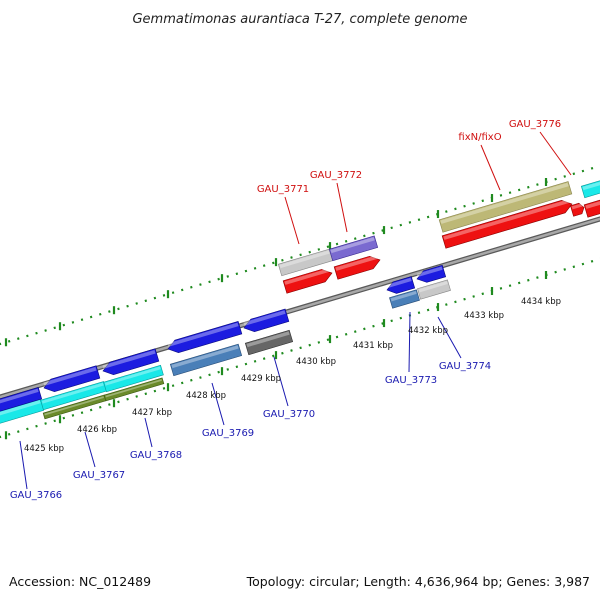  I want to click on tick-label: 4431 kbp, so click(373, 346).